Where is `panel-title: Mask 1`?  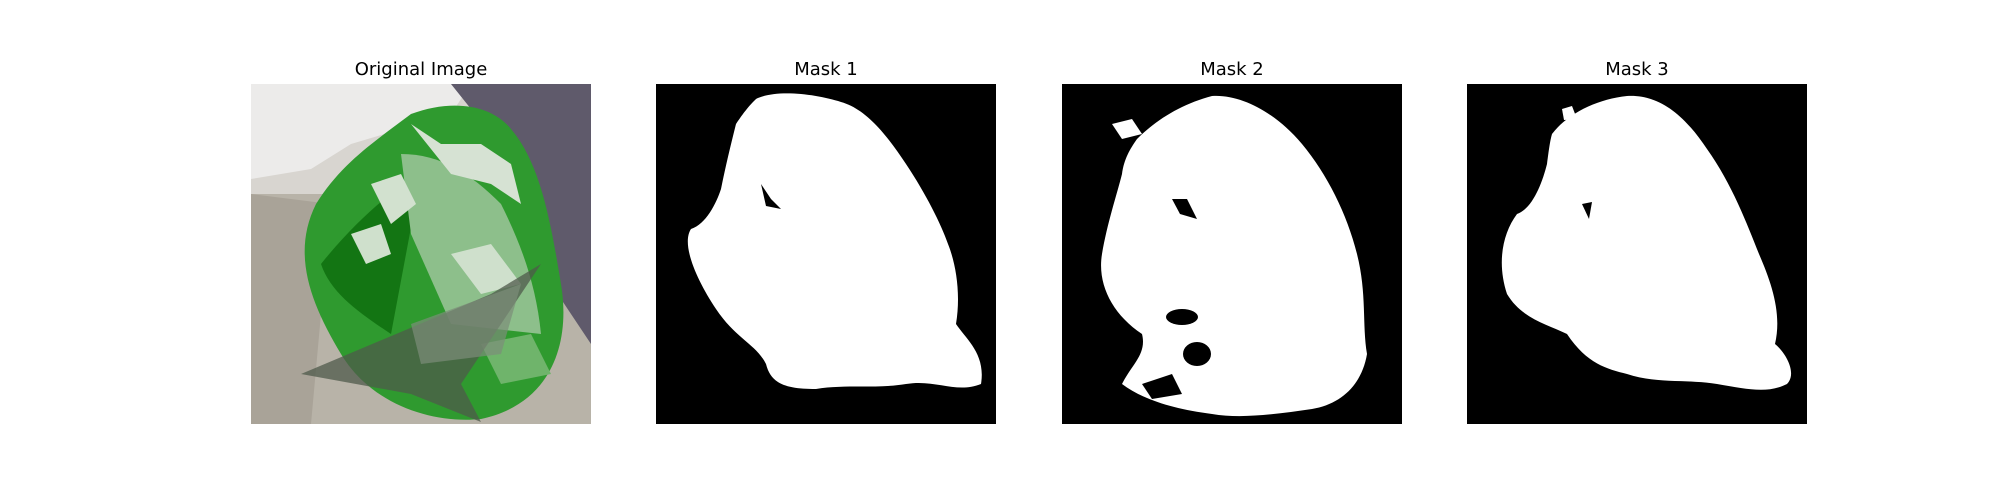
panel-title: Mask 1 is located at coordinates (826, 69).